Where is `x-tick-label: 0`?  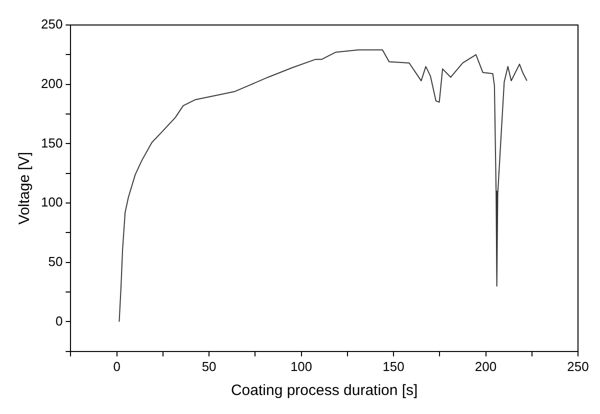 x-tick-label: 0 is located at coordinates (116, 366).